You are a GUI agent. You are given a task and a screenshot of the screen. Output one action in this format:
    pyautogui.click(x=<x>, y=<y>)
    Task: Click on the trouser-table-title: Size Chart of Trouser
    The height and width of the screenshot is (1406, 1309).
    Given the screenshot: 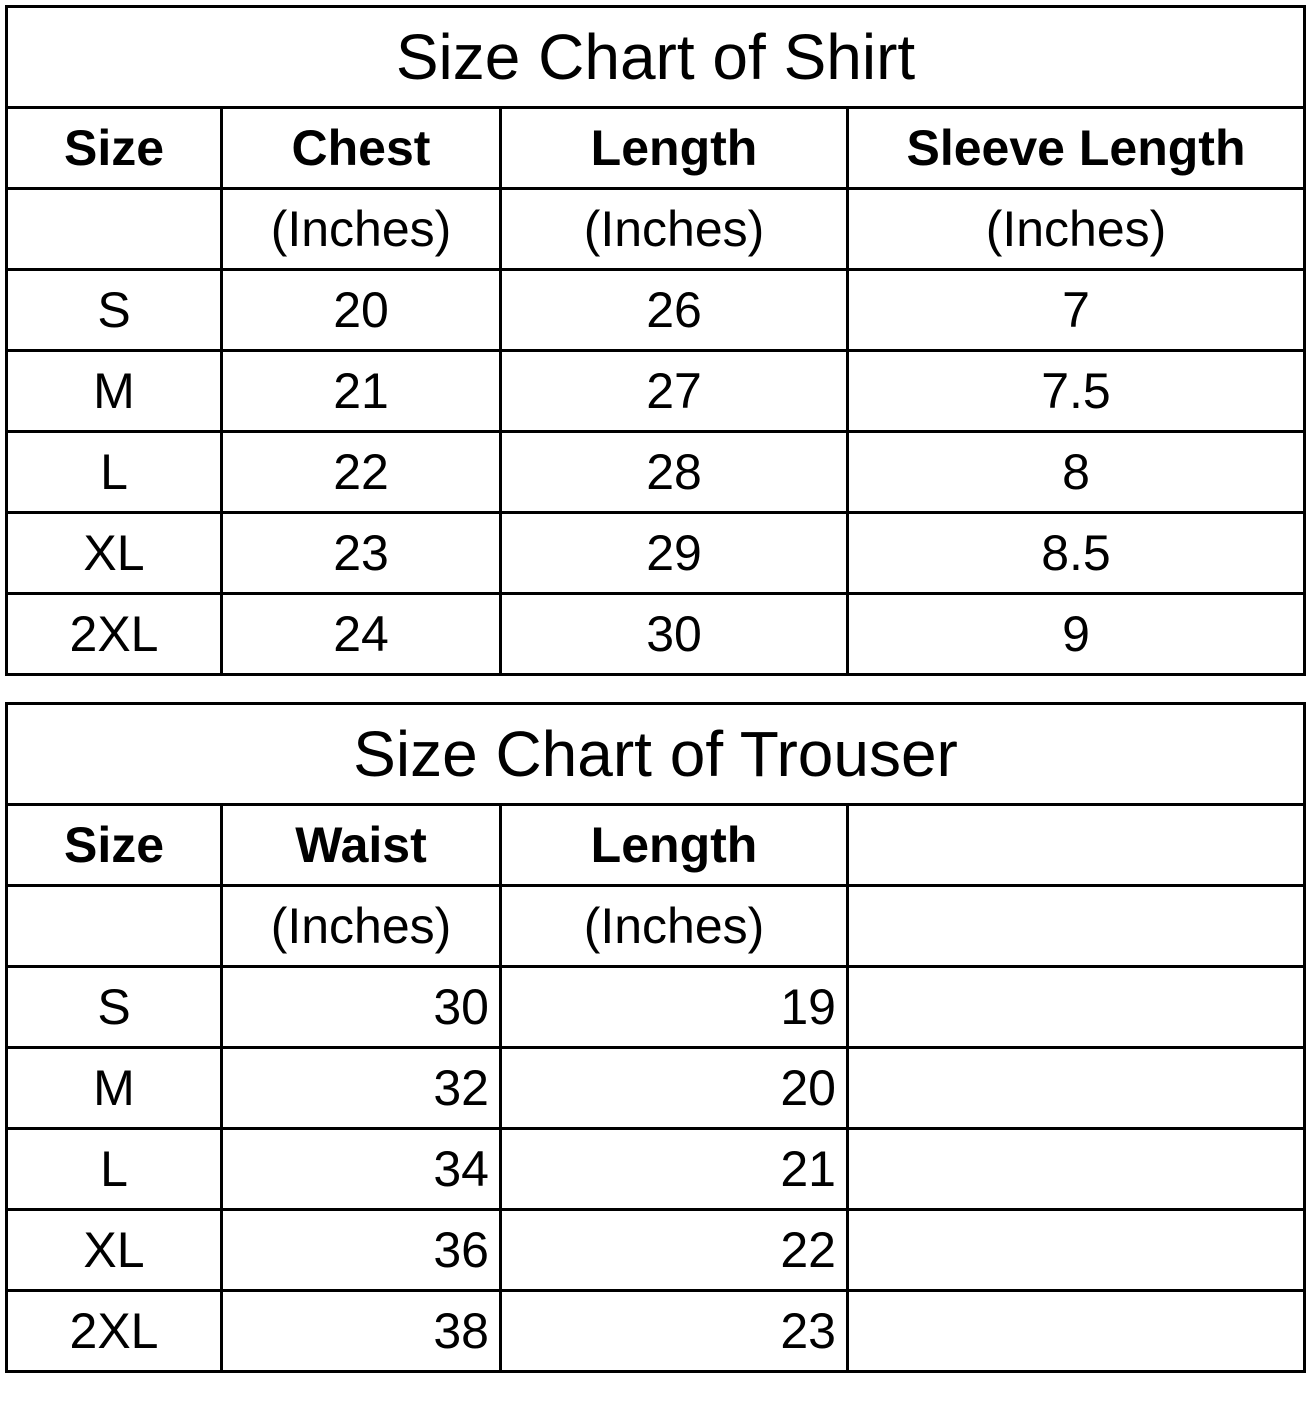 What is the action you would take?
    pyautogui.click(x=655, y=754)
    